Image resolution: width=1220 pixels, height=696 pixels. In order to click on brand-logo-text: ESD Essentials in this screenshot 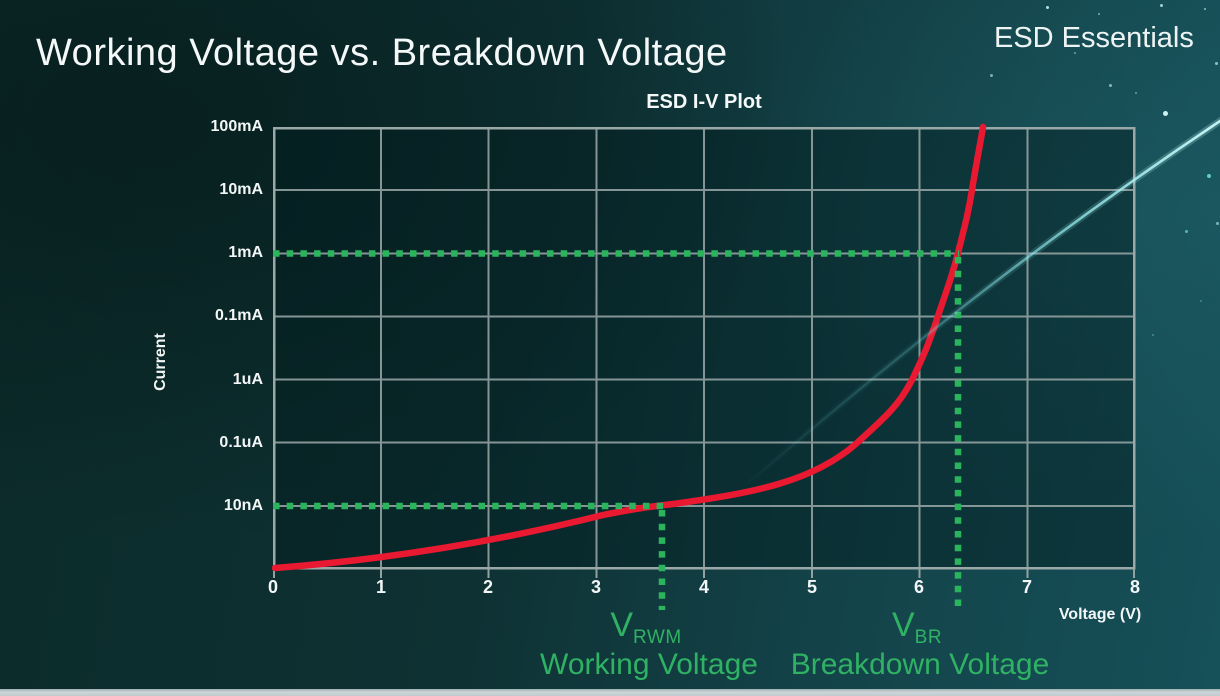, I will do `click(1094, 38)`.